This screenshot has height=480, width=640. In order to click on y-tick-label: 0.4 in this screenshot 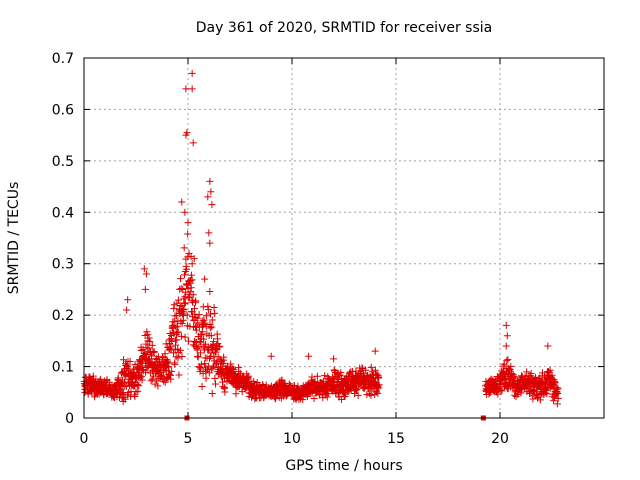, I will do `click(63, 213)`.